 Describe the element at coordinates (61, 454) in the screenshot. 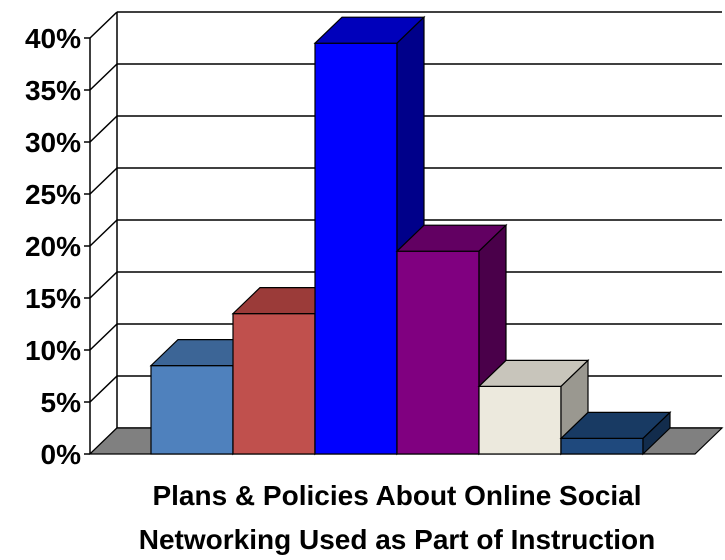

I see `y-tick-label: 0%` at that location.